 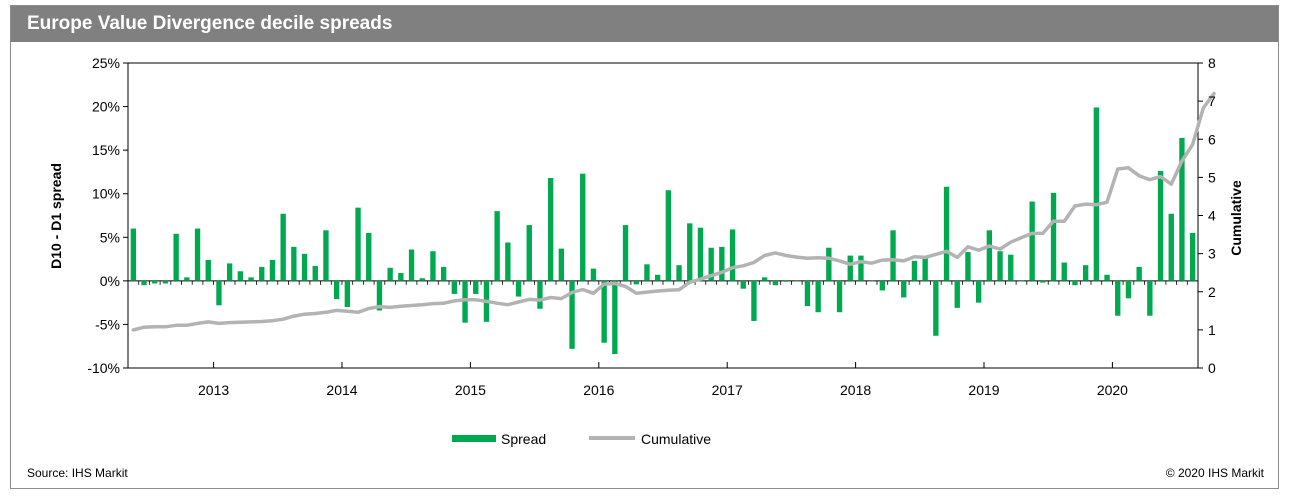 I want to click on x-tick-label: 2017, so click(x=727, y=390).